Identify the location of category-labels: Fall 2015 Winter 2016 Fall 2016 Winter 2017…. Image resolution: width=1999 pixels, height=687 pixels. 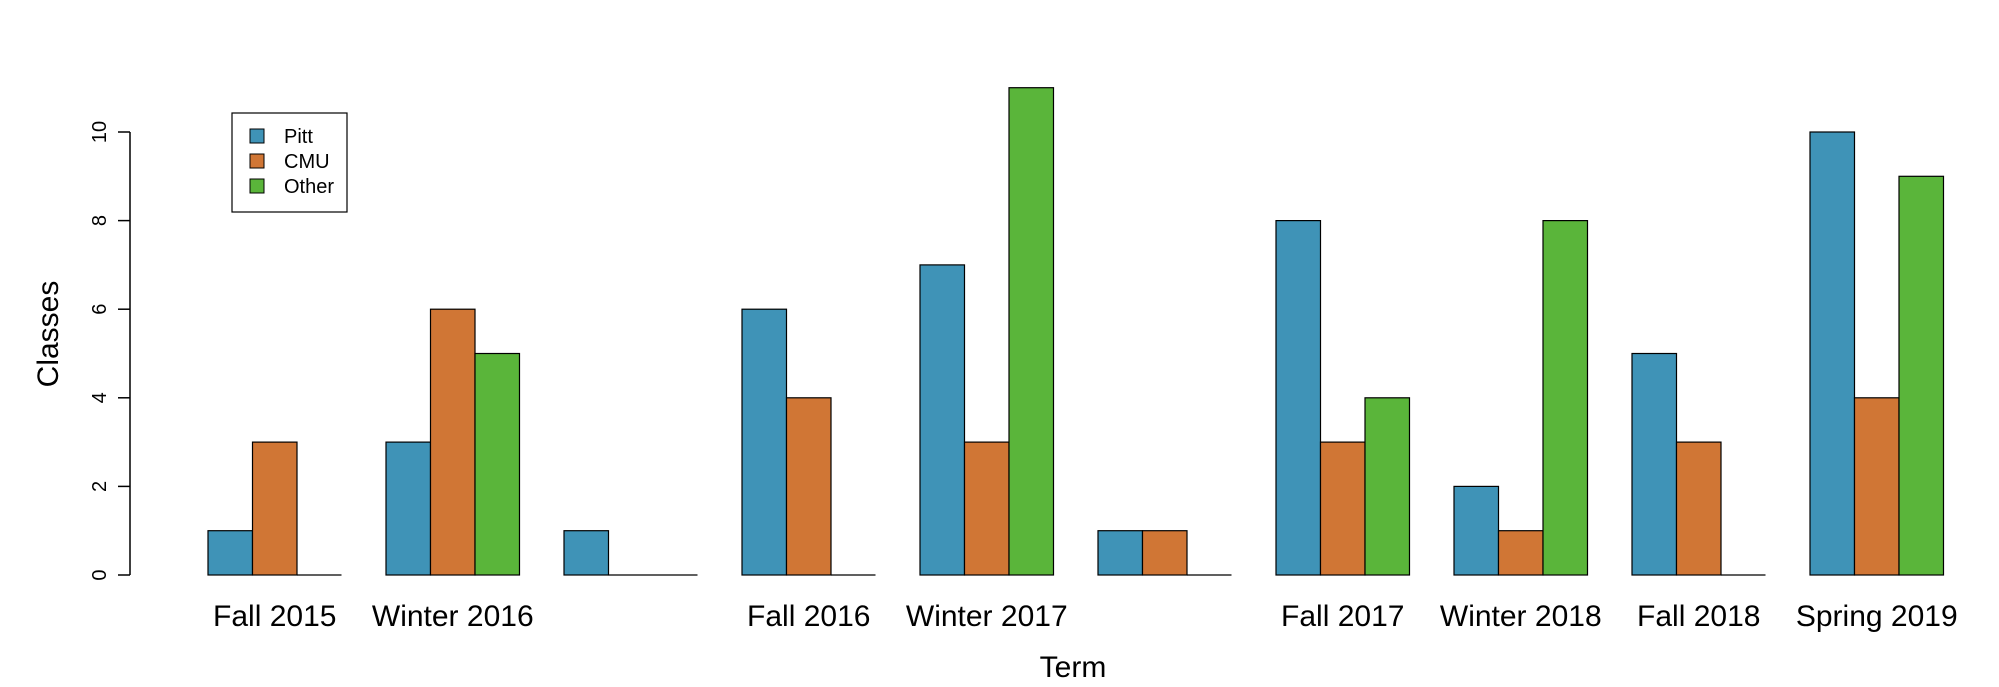
(1085, 616).